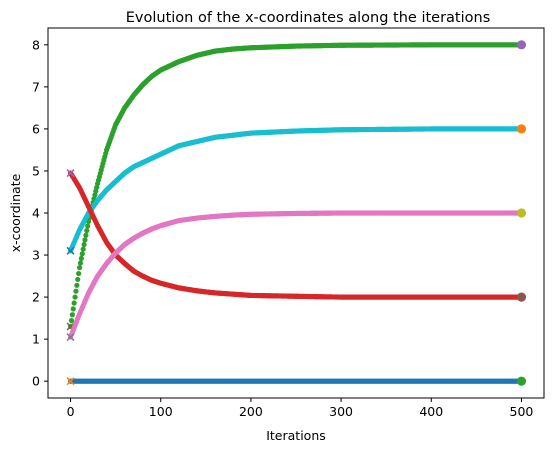 Image resolution: width=554 pixels, height=453 pixels. I want to click on y-tick-label: 7, so click(36, 86).